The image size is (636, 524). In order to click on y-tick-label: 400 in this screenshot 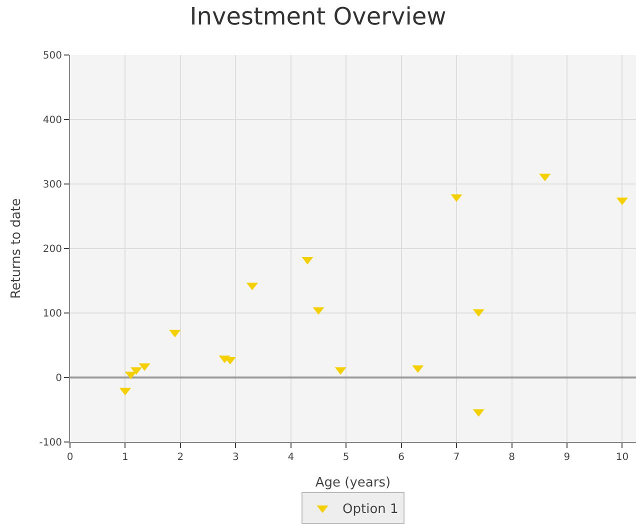, I will do `click(52, 120)`.